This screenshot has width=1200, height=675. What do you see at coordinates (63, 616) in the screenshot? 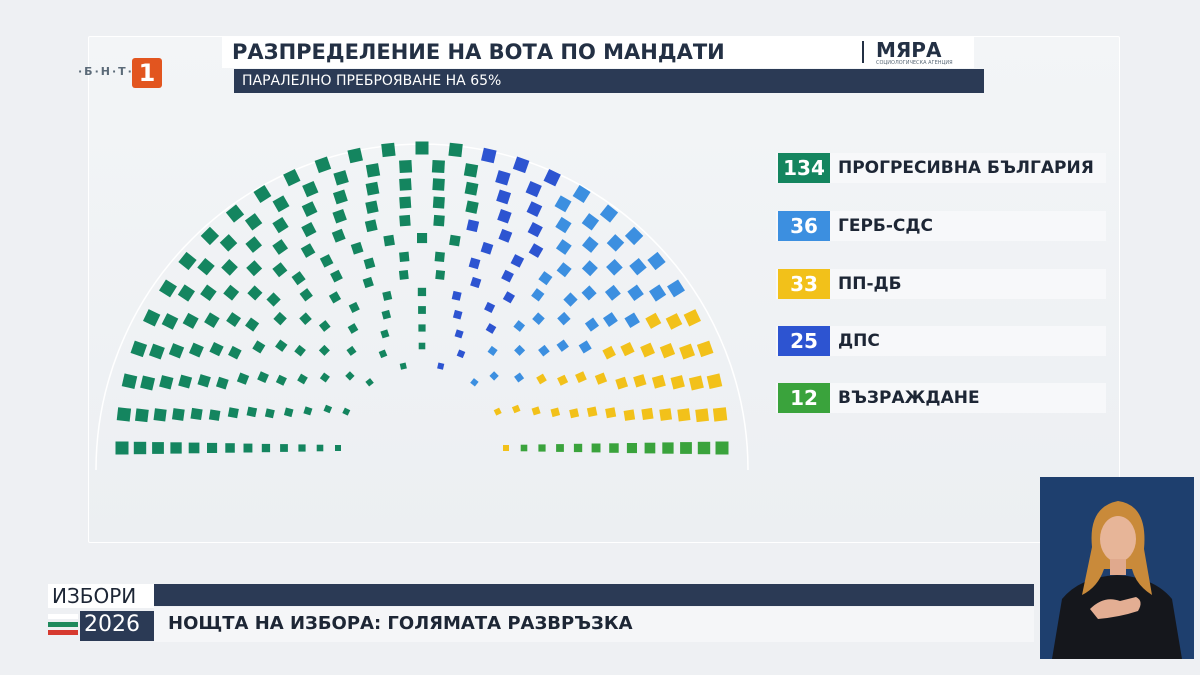
I see `flag-stripe-white` at bounding box center [63, 616].